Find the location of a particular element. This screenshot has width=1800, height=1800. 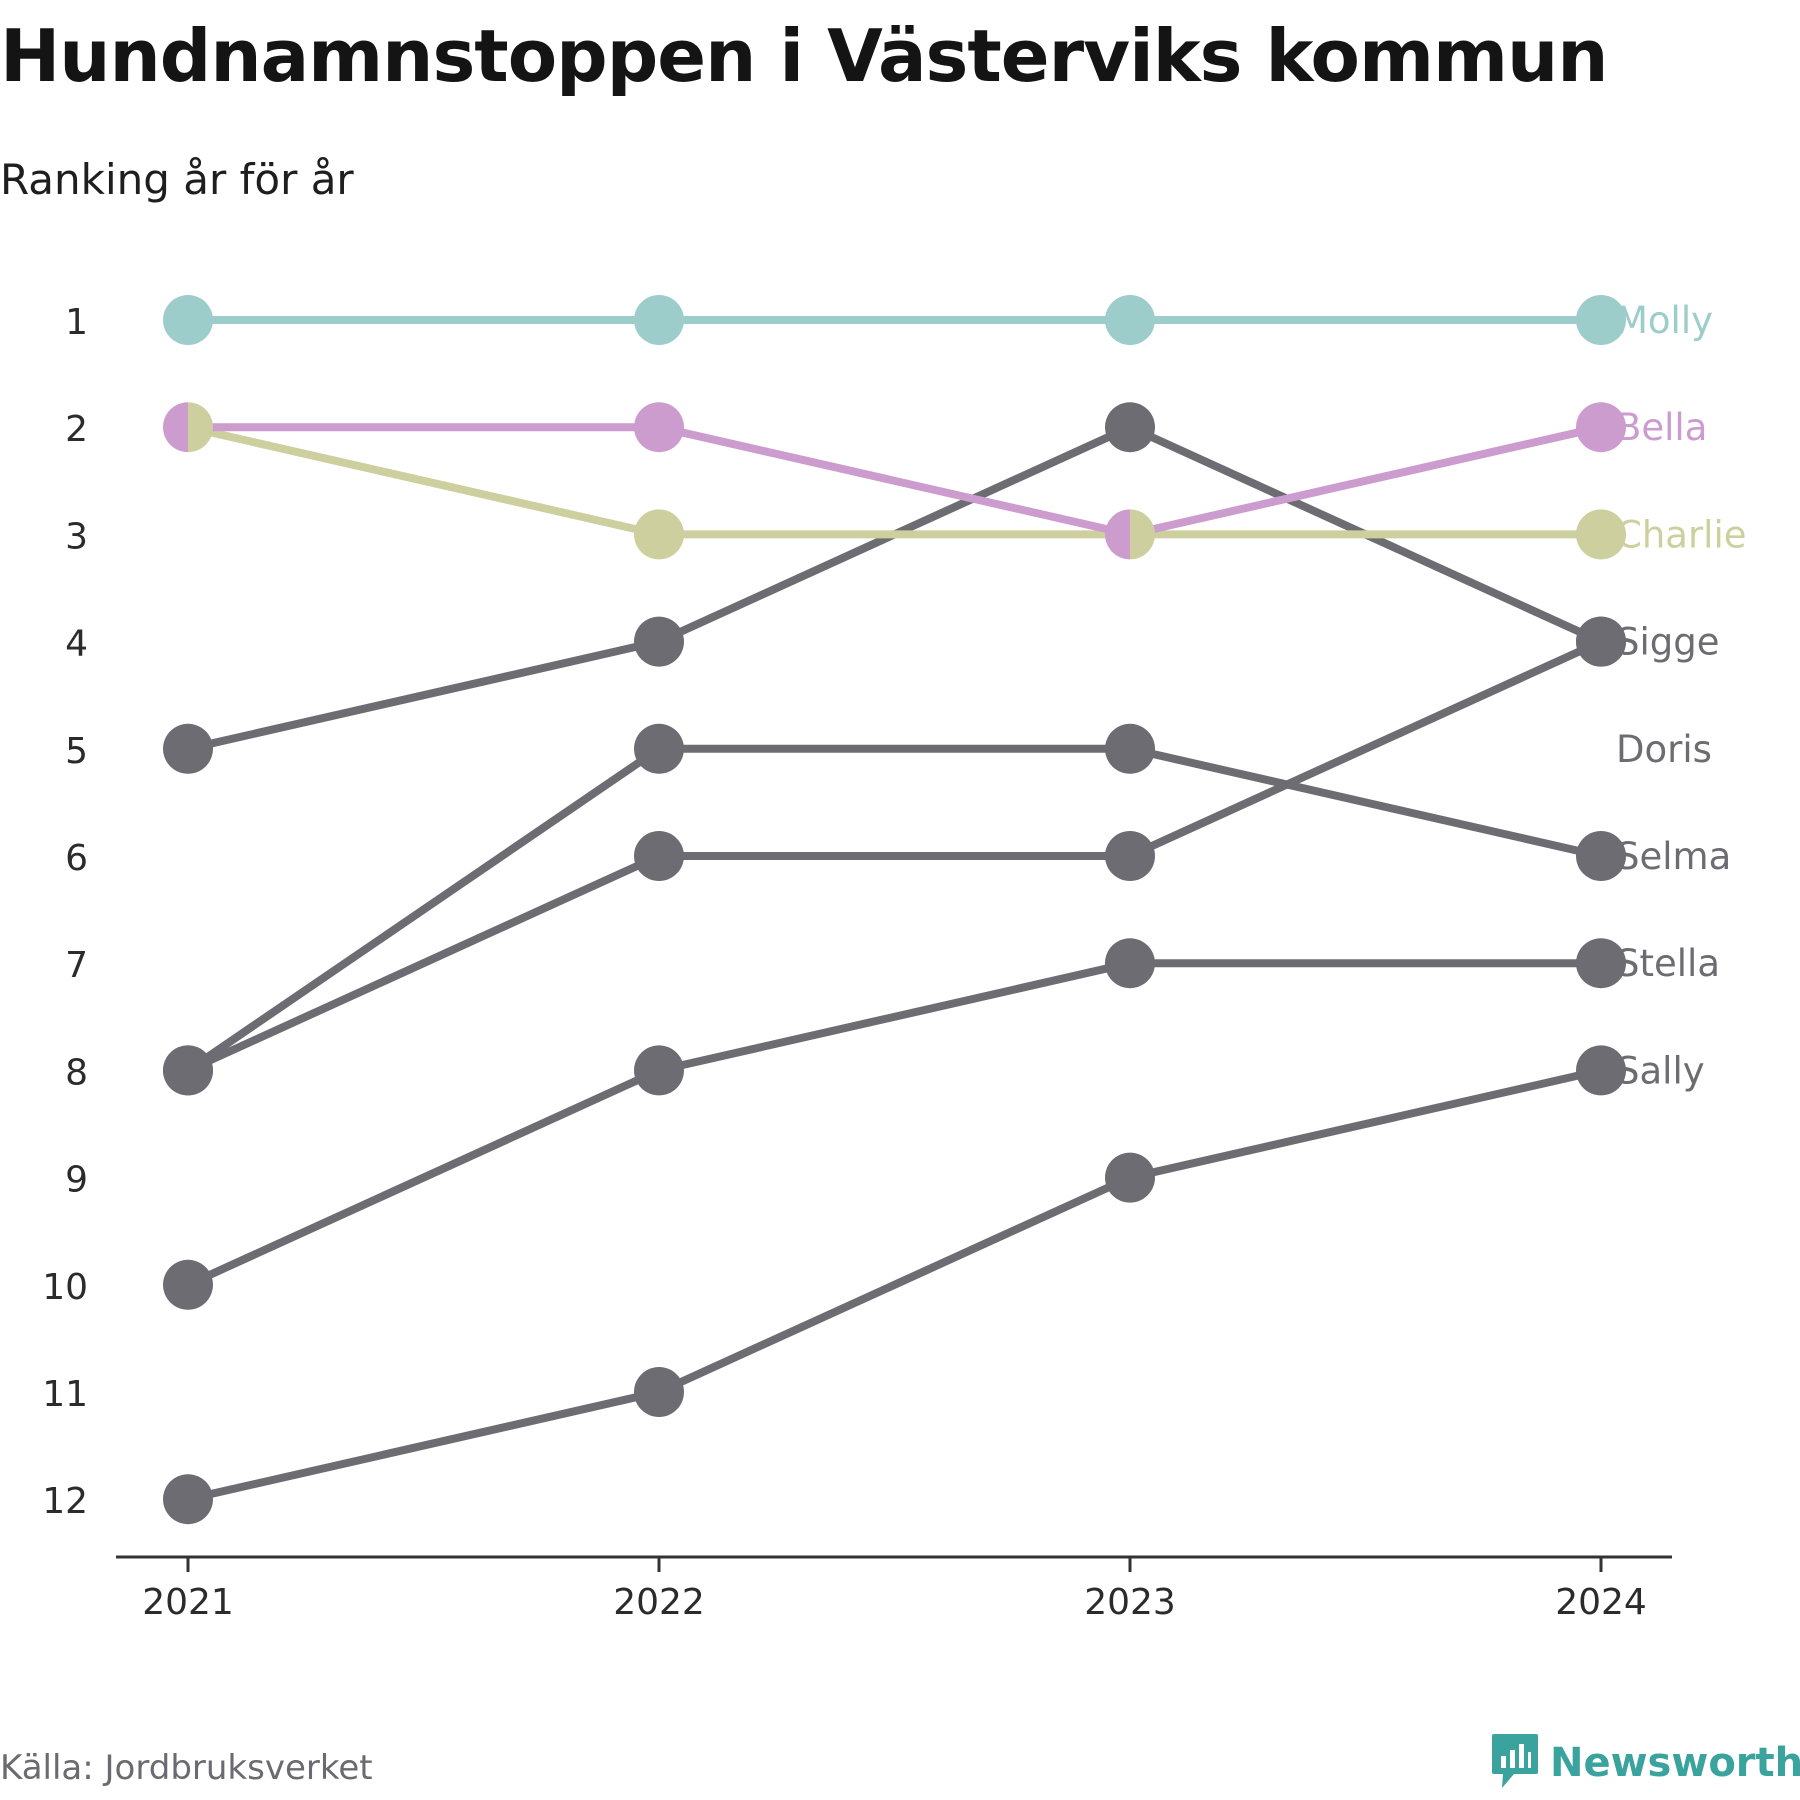

brand-logo: Newsworthy is located at coordinates (1645, 1763).